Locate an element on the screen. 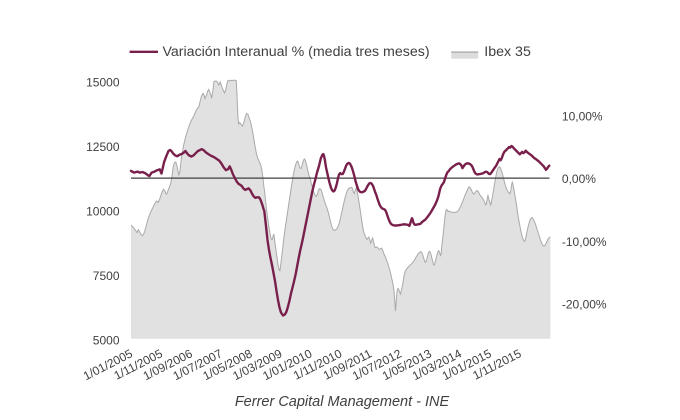  svg-text: 10,00% is located at coordinates (582, 116).